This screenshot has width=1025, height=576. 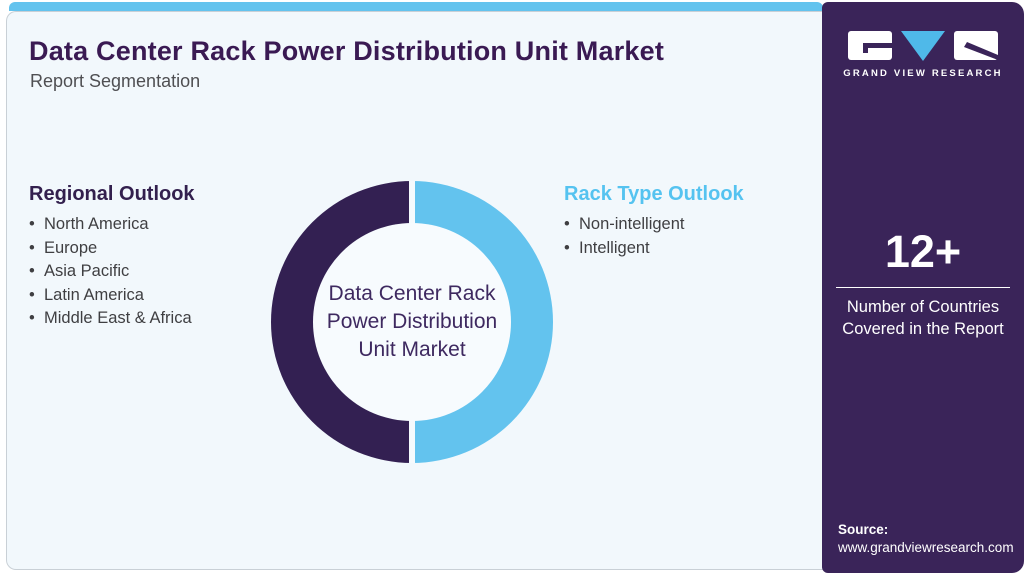 What do you see at coordinates (923, 46) in the screenshot?
I see `gvr-logo-icon` at bounding box center [923, 46].